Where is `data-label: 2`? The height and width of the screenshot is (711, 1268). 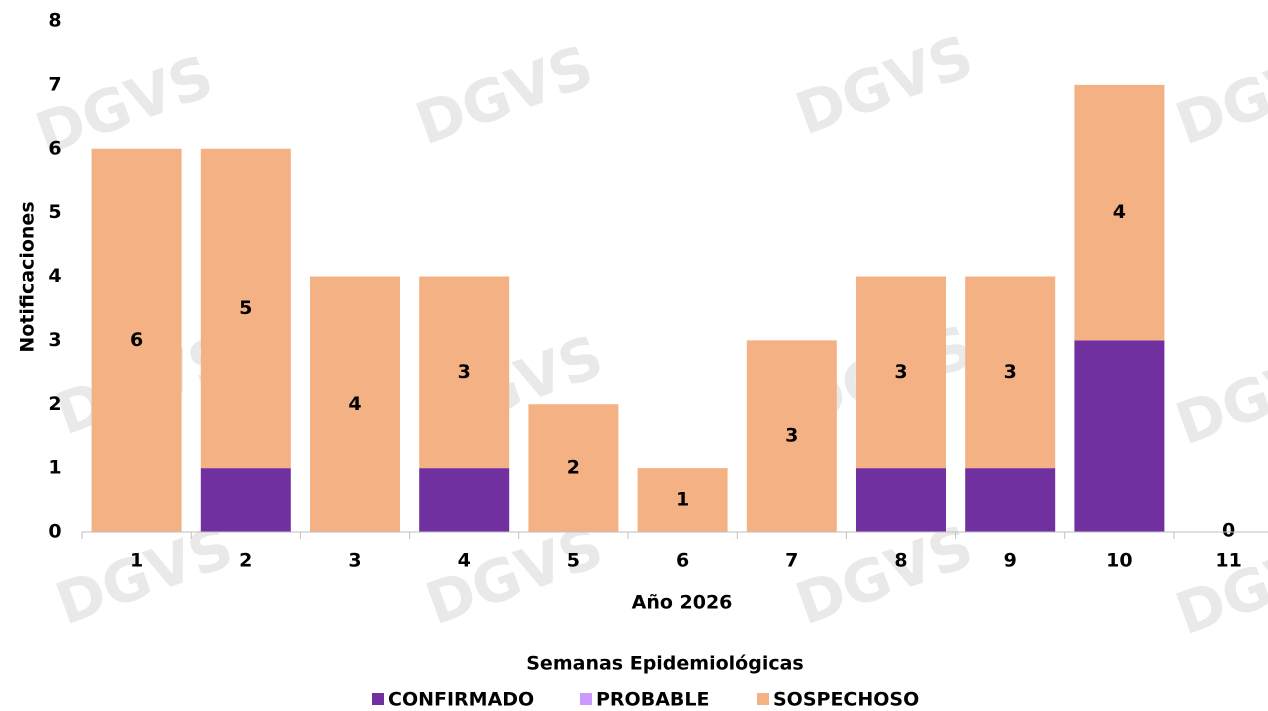
data-label: 2 is located at coordinates (573, 468).